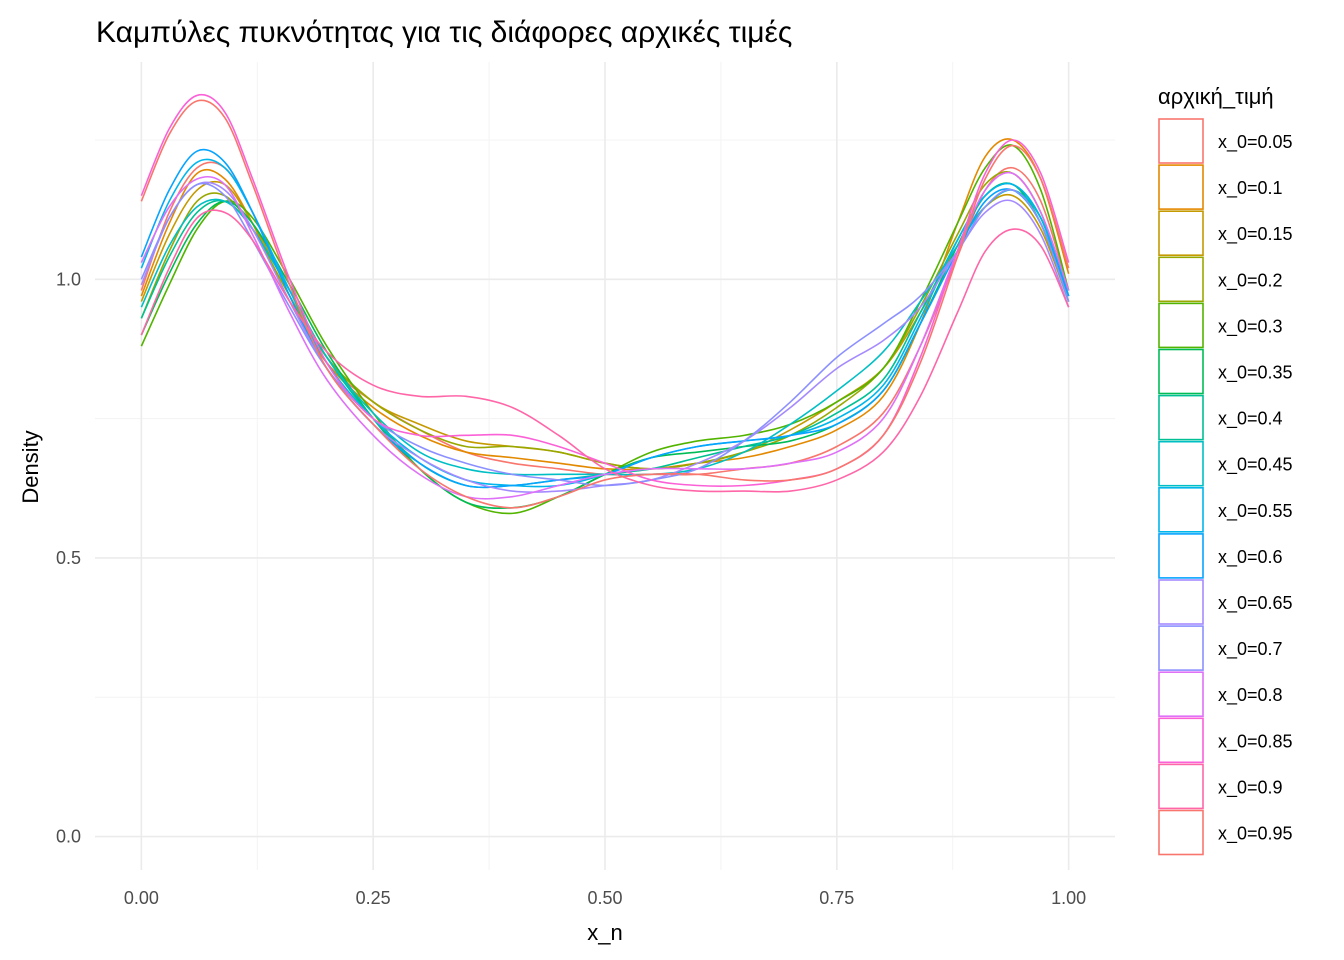 This screenshot has height=960, width=1344. What do you see at coordinates (1250, 419) in the screenshot?
I see `legend-label-x-0-0-4: x_0=0.4` at bounding box center [1250, 419].